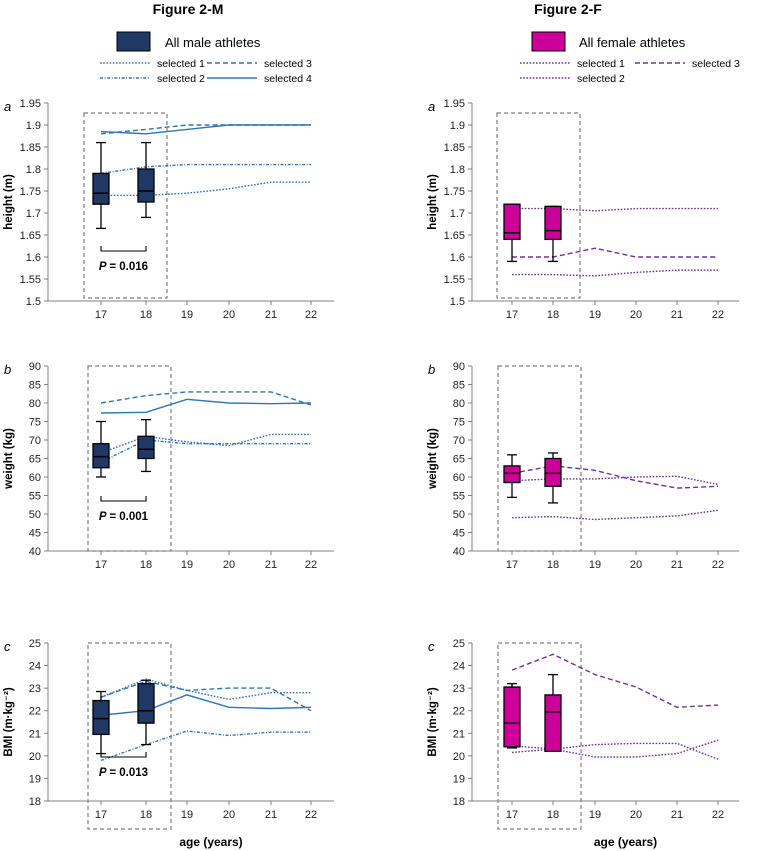 This screenshot has height=851, width=765. Describe the element at coordinates (459, 734) in the screenshot. I see `y-tick-label: 21` at that location.